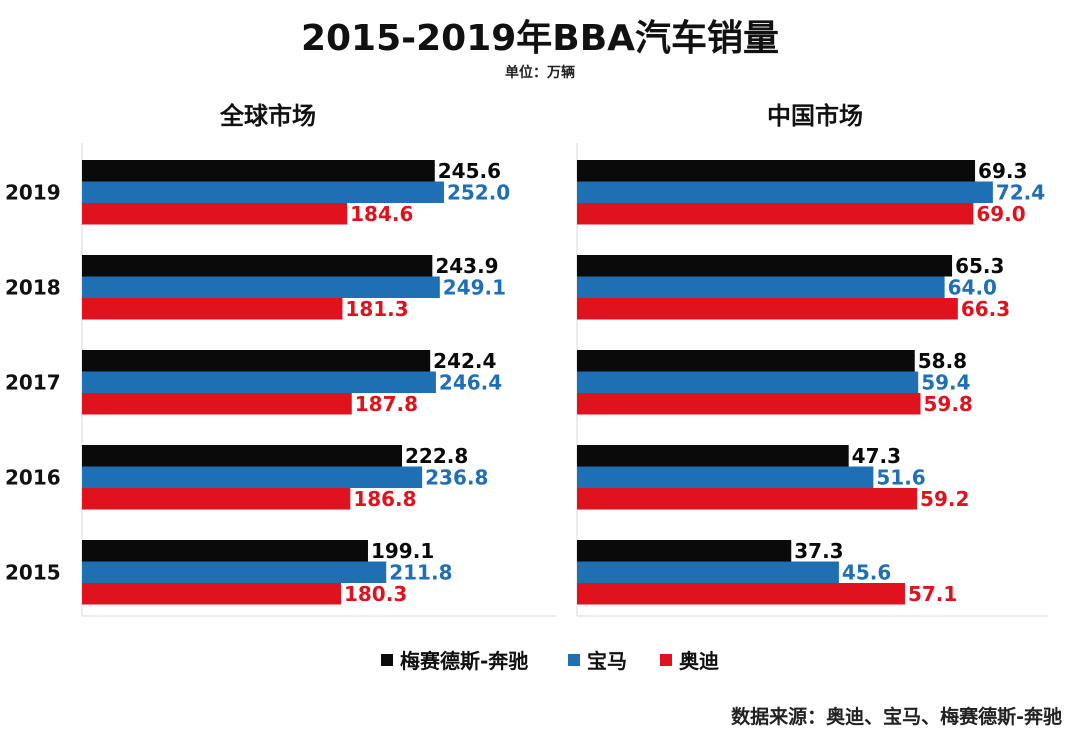  Describe the element at coordinates (765, 266) in the screenshot. I see `bar-china-2018-s0` at that location.